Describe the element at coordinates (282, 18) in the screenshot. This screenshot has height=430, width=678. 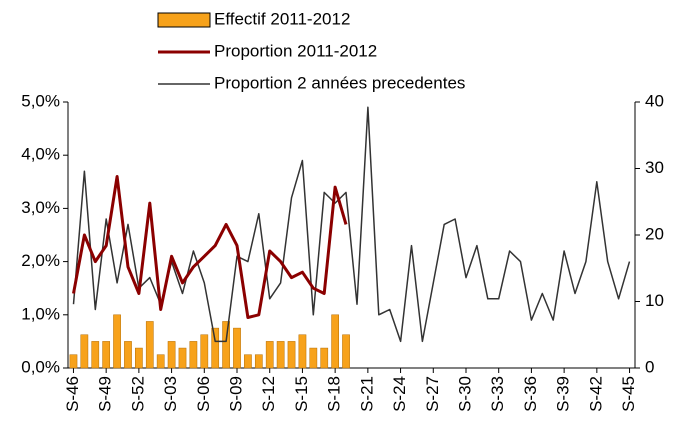
I see `legend-label: Effectif 2011-2012` at that location.